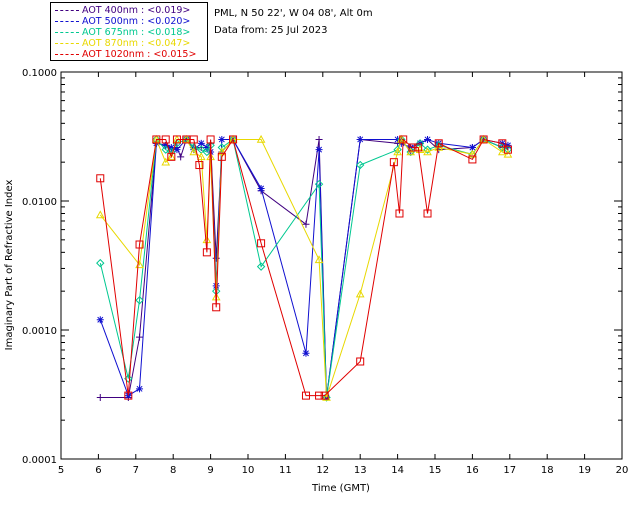 The image size is (640, 512). Describe the element at coordinates (136, 32) in the screenshot. I see `legend-label-675: AOT 675nm : <0.018>` at that location.